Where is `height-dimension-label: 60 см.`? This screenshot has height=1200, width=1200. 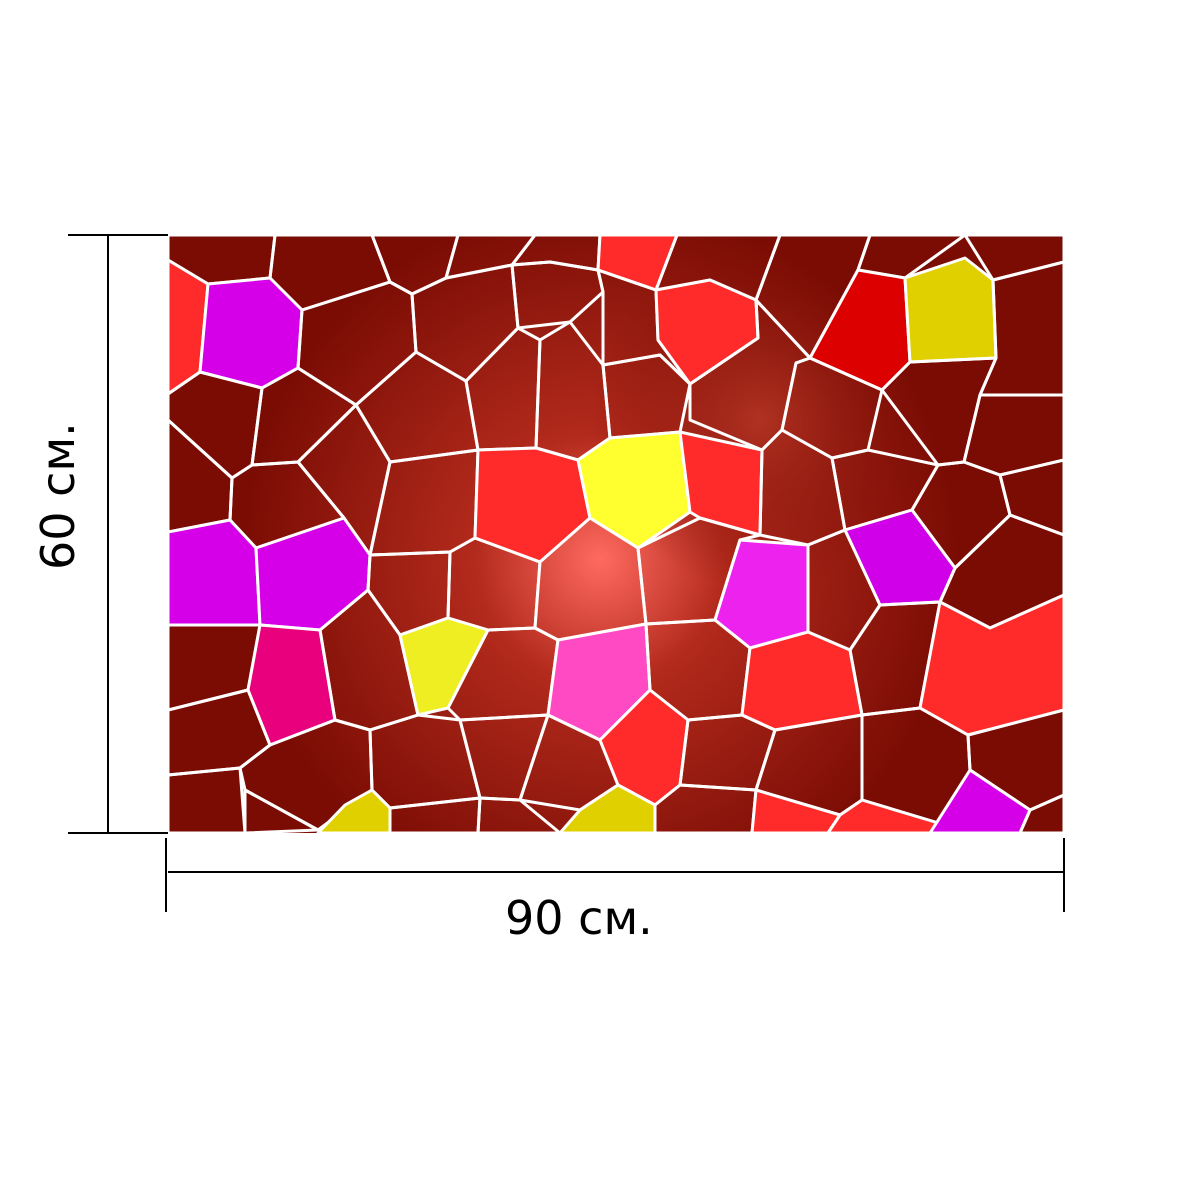 height-dimension-label: 60 см. is located at coordinates (58, 496).